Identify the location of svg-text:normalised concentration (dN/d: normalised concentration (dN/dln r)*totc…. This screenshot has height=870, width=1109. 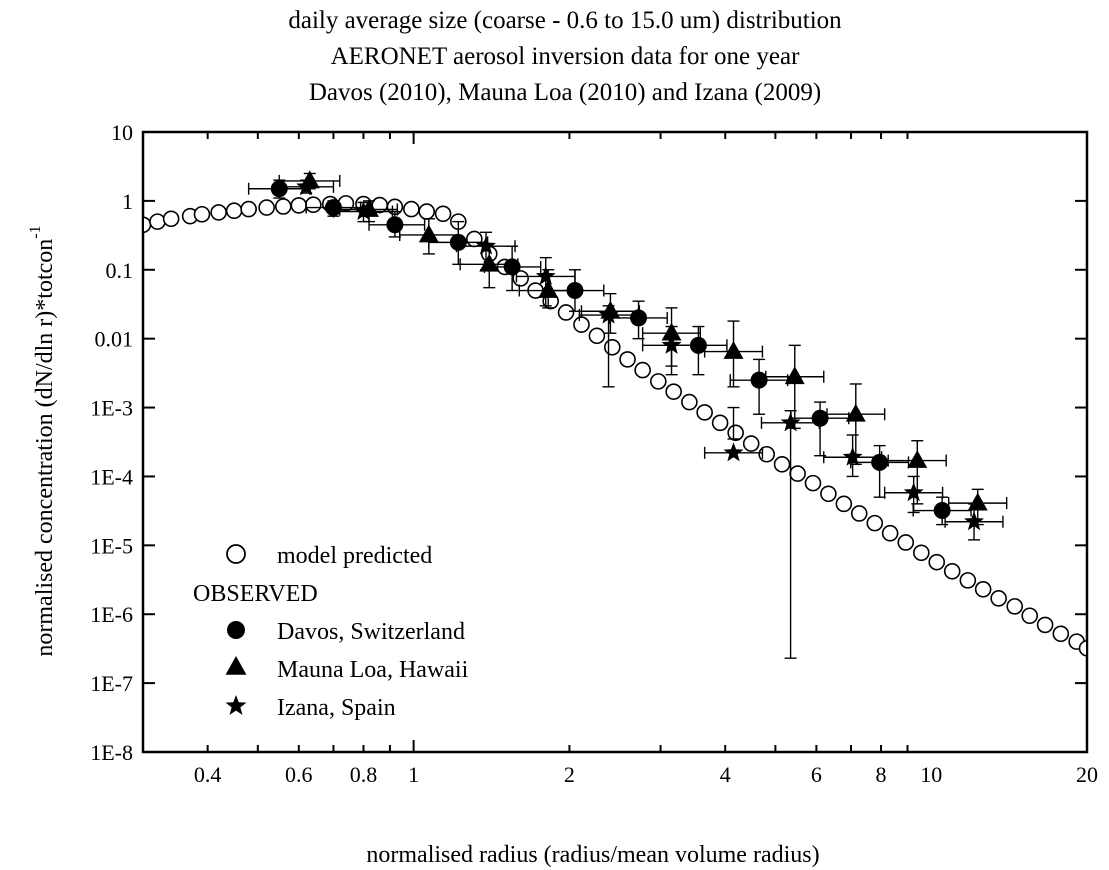
(42, 440).